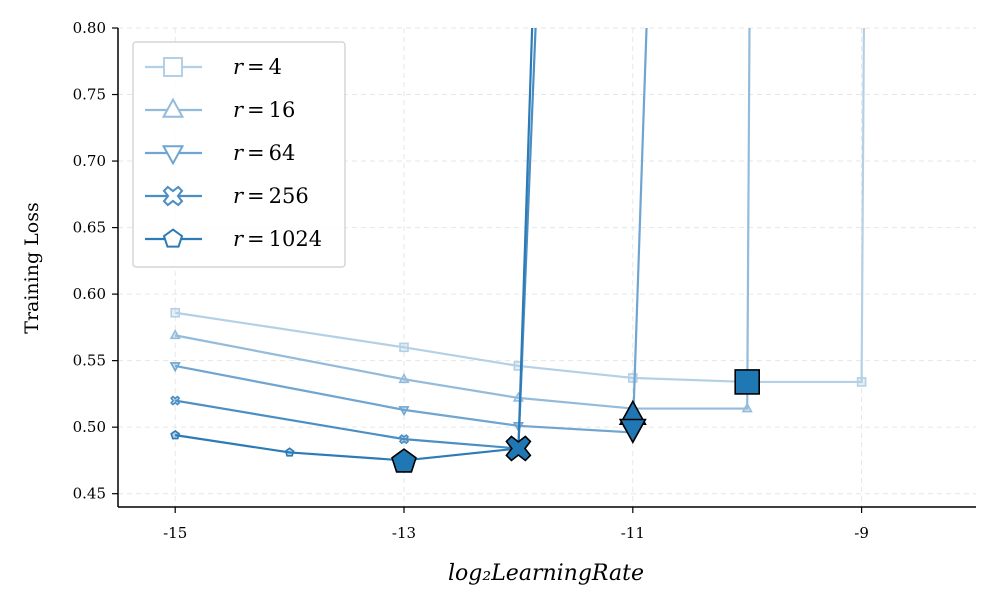 The width and height of the screenshot is (996, 609). What do you see at coordinates (576, 421) in the screenshot?
I see `best-marker-layer` at bounding box center [576, 421].